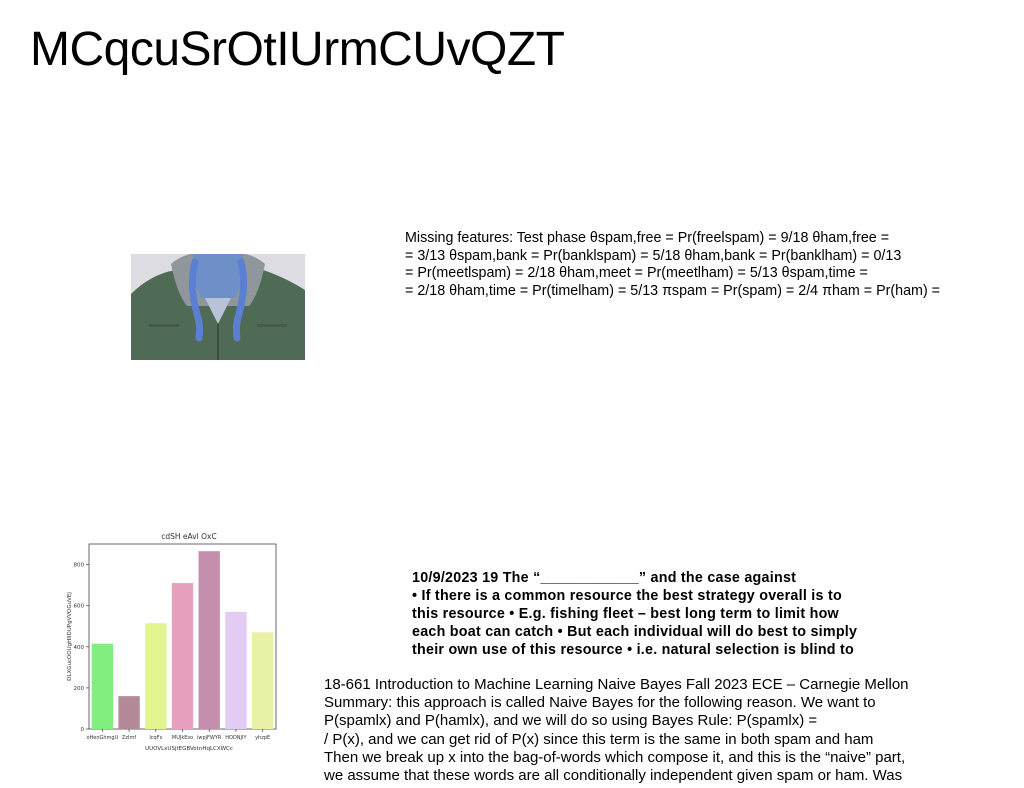 This screenshot has height=788, width=1024. I want to click on chart-y-tick-label: 0, so click(83, 730).